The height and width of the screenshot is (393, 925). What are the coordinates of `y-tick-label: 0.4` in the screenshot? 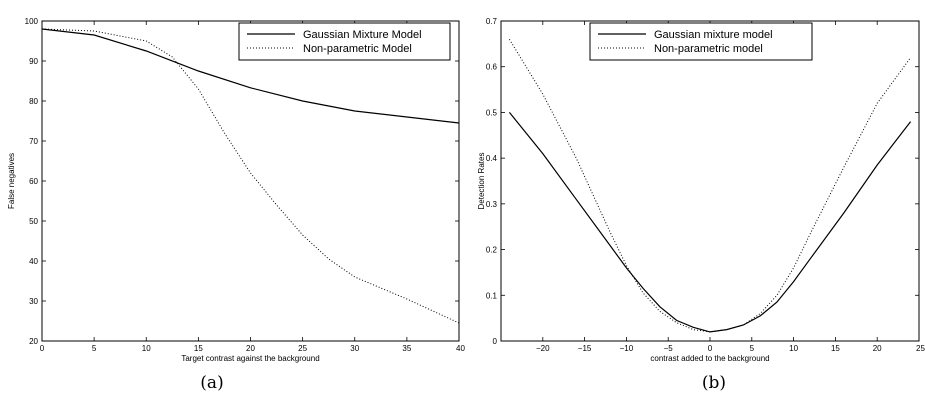 It's located at (492, 158).